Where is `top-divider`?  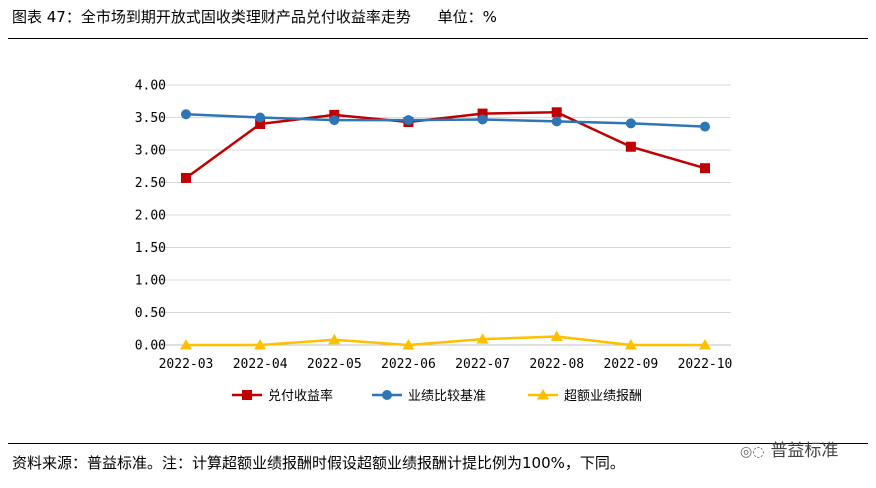
top-divider is located at coordinates (438, 38).